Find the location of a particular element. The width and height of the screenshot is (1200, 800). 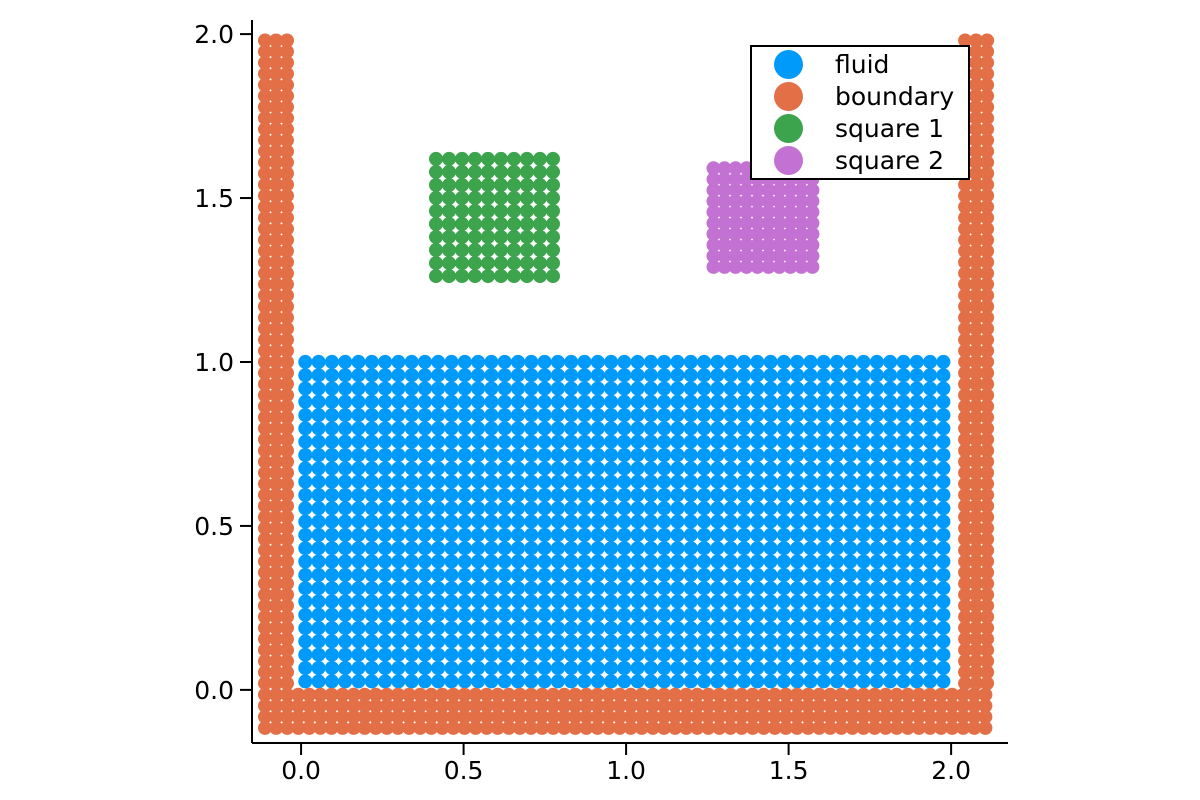

legend-label: square 1 is located at coordinates (890, 128).